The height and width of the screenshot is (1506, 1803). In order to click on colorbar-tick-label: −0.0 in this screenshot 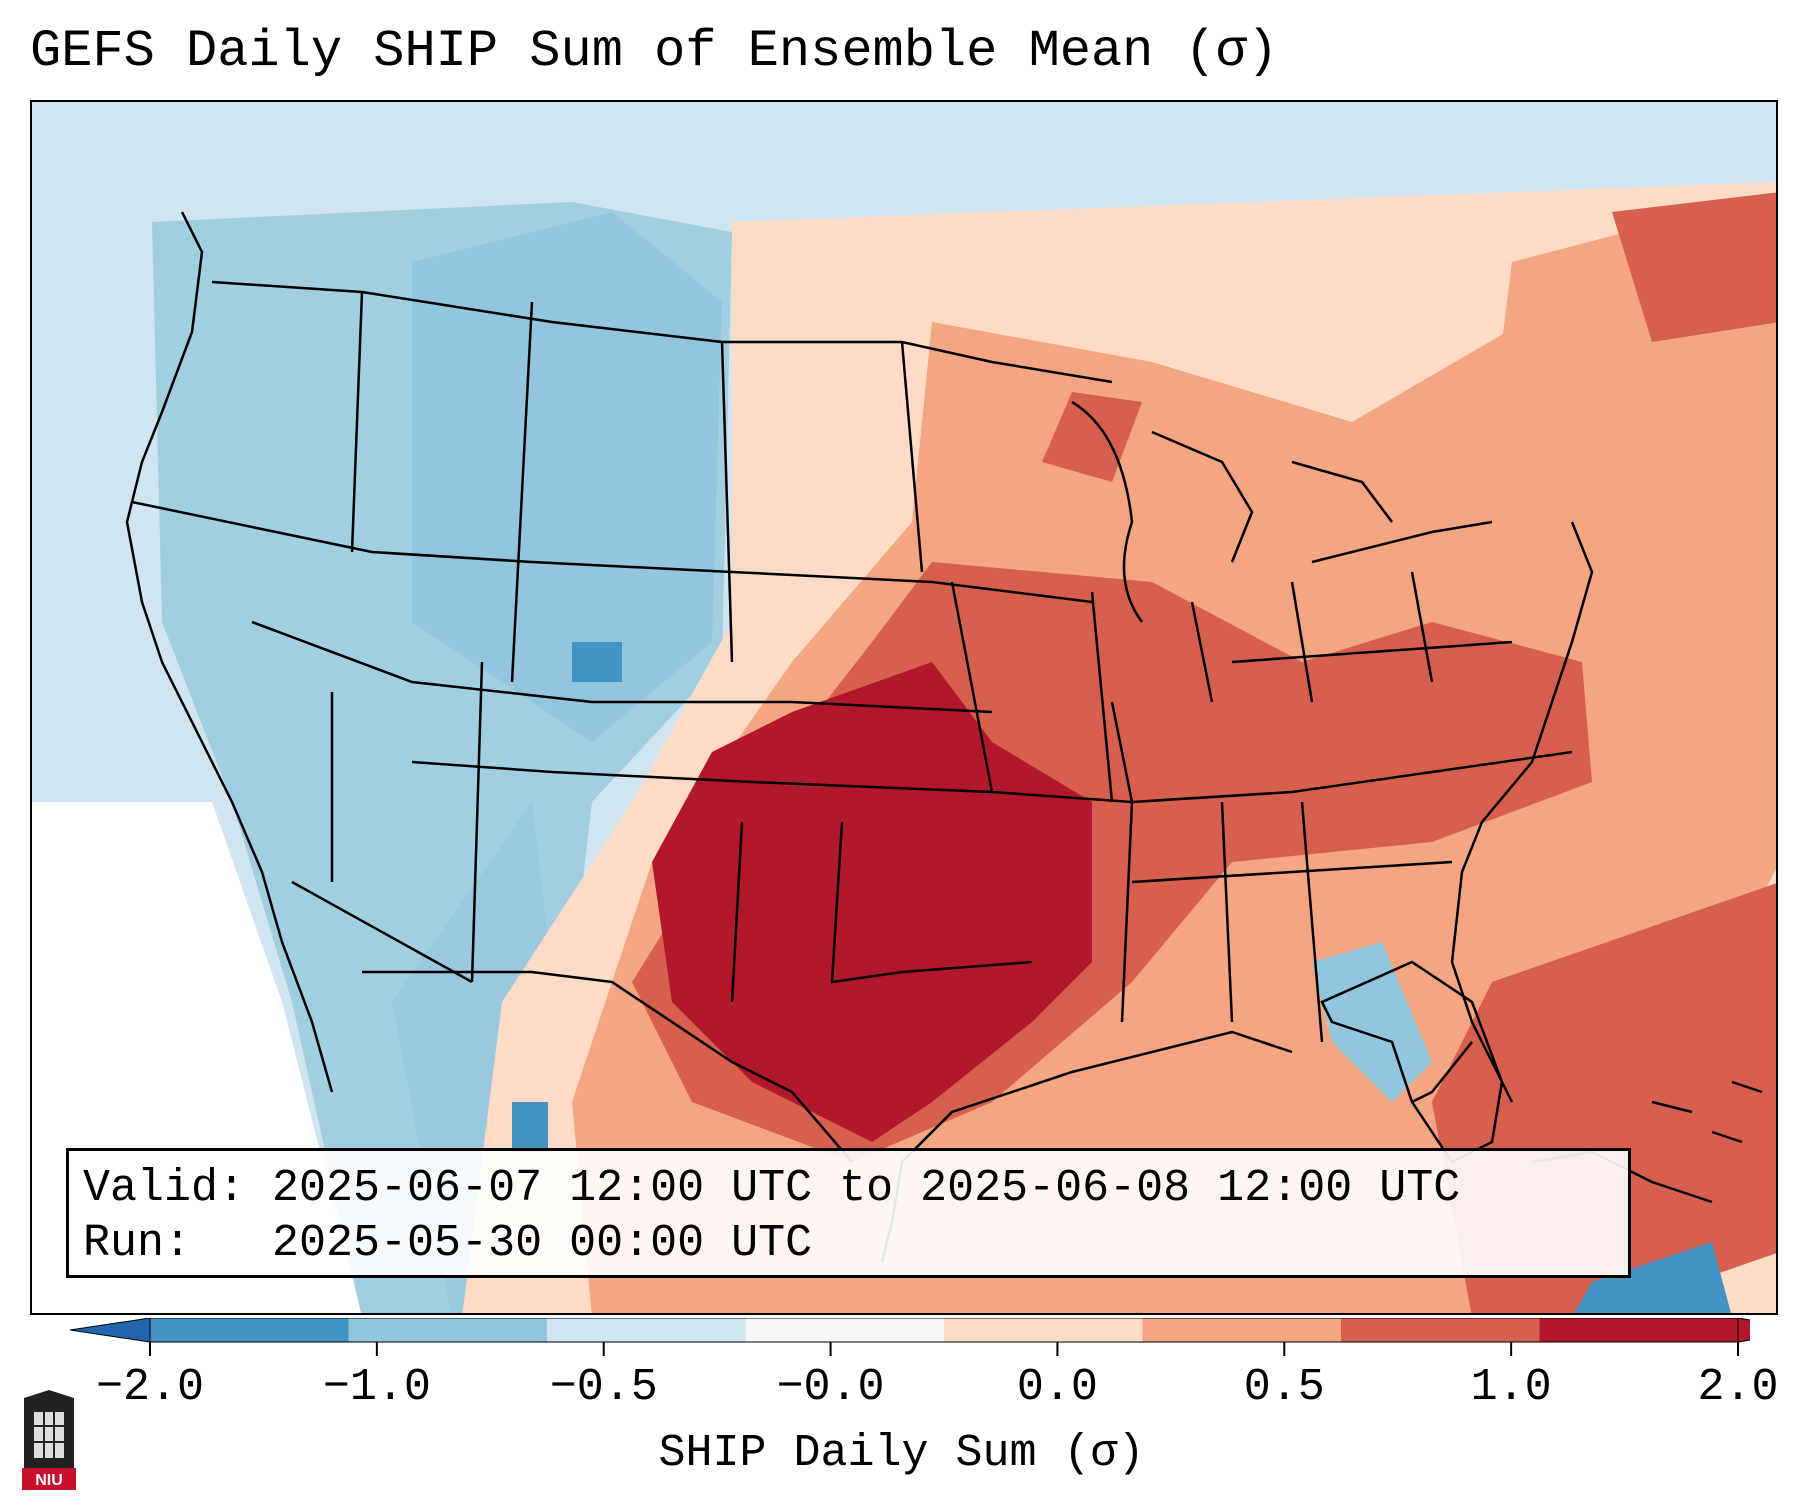, I will do `click(830, 1387)`.